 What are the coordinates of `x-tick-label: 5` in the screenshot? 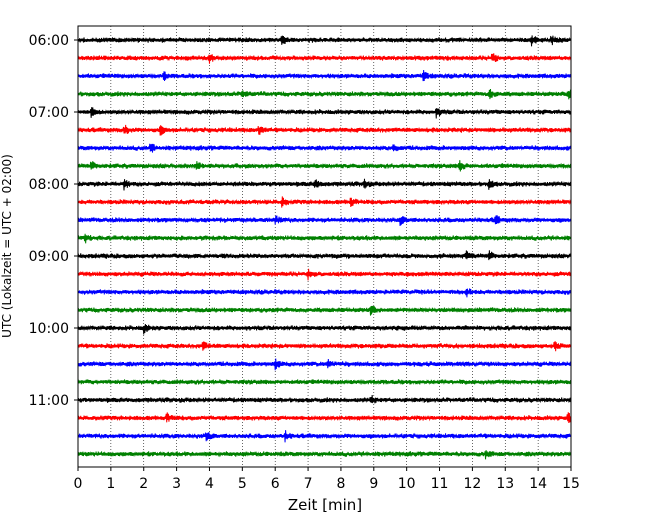 It's located at (242, 484).